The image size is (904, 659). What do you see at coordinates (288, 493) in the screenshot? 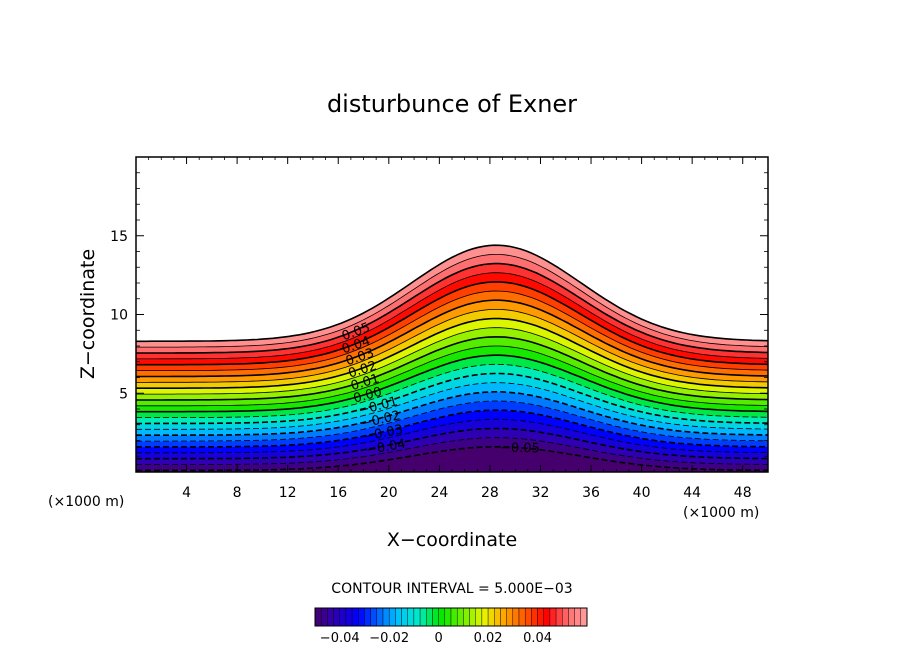
I see `x-tick-label: 12` at bounding box center [288, 493].